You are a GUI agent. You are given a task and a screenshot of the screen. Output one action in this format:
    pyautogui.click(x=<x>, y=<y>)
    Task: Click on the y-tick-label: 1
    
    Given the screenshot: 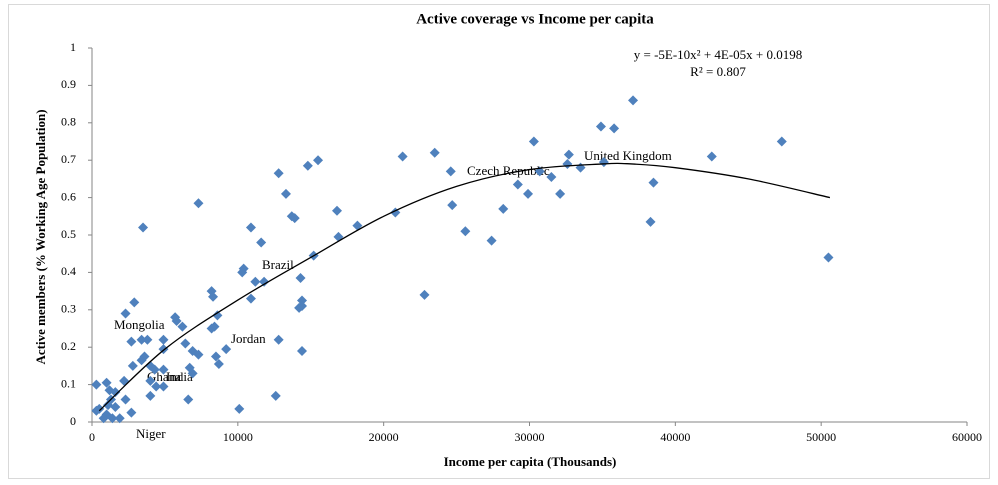 What is the action you would take?
    pyautogui.click(x=73, y=47)
    